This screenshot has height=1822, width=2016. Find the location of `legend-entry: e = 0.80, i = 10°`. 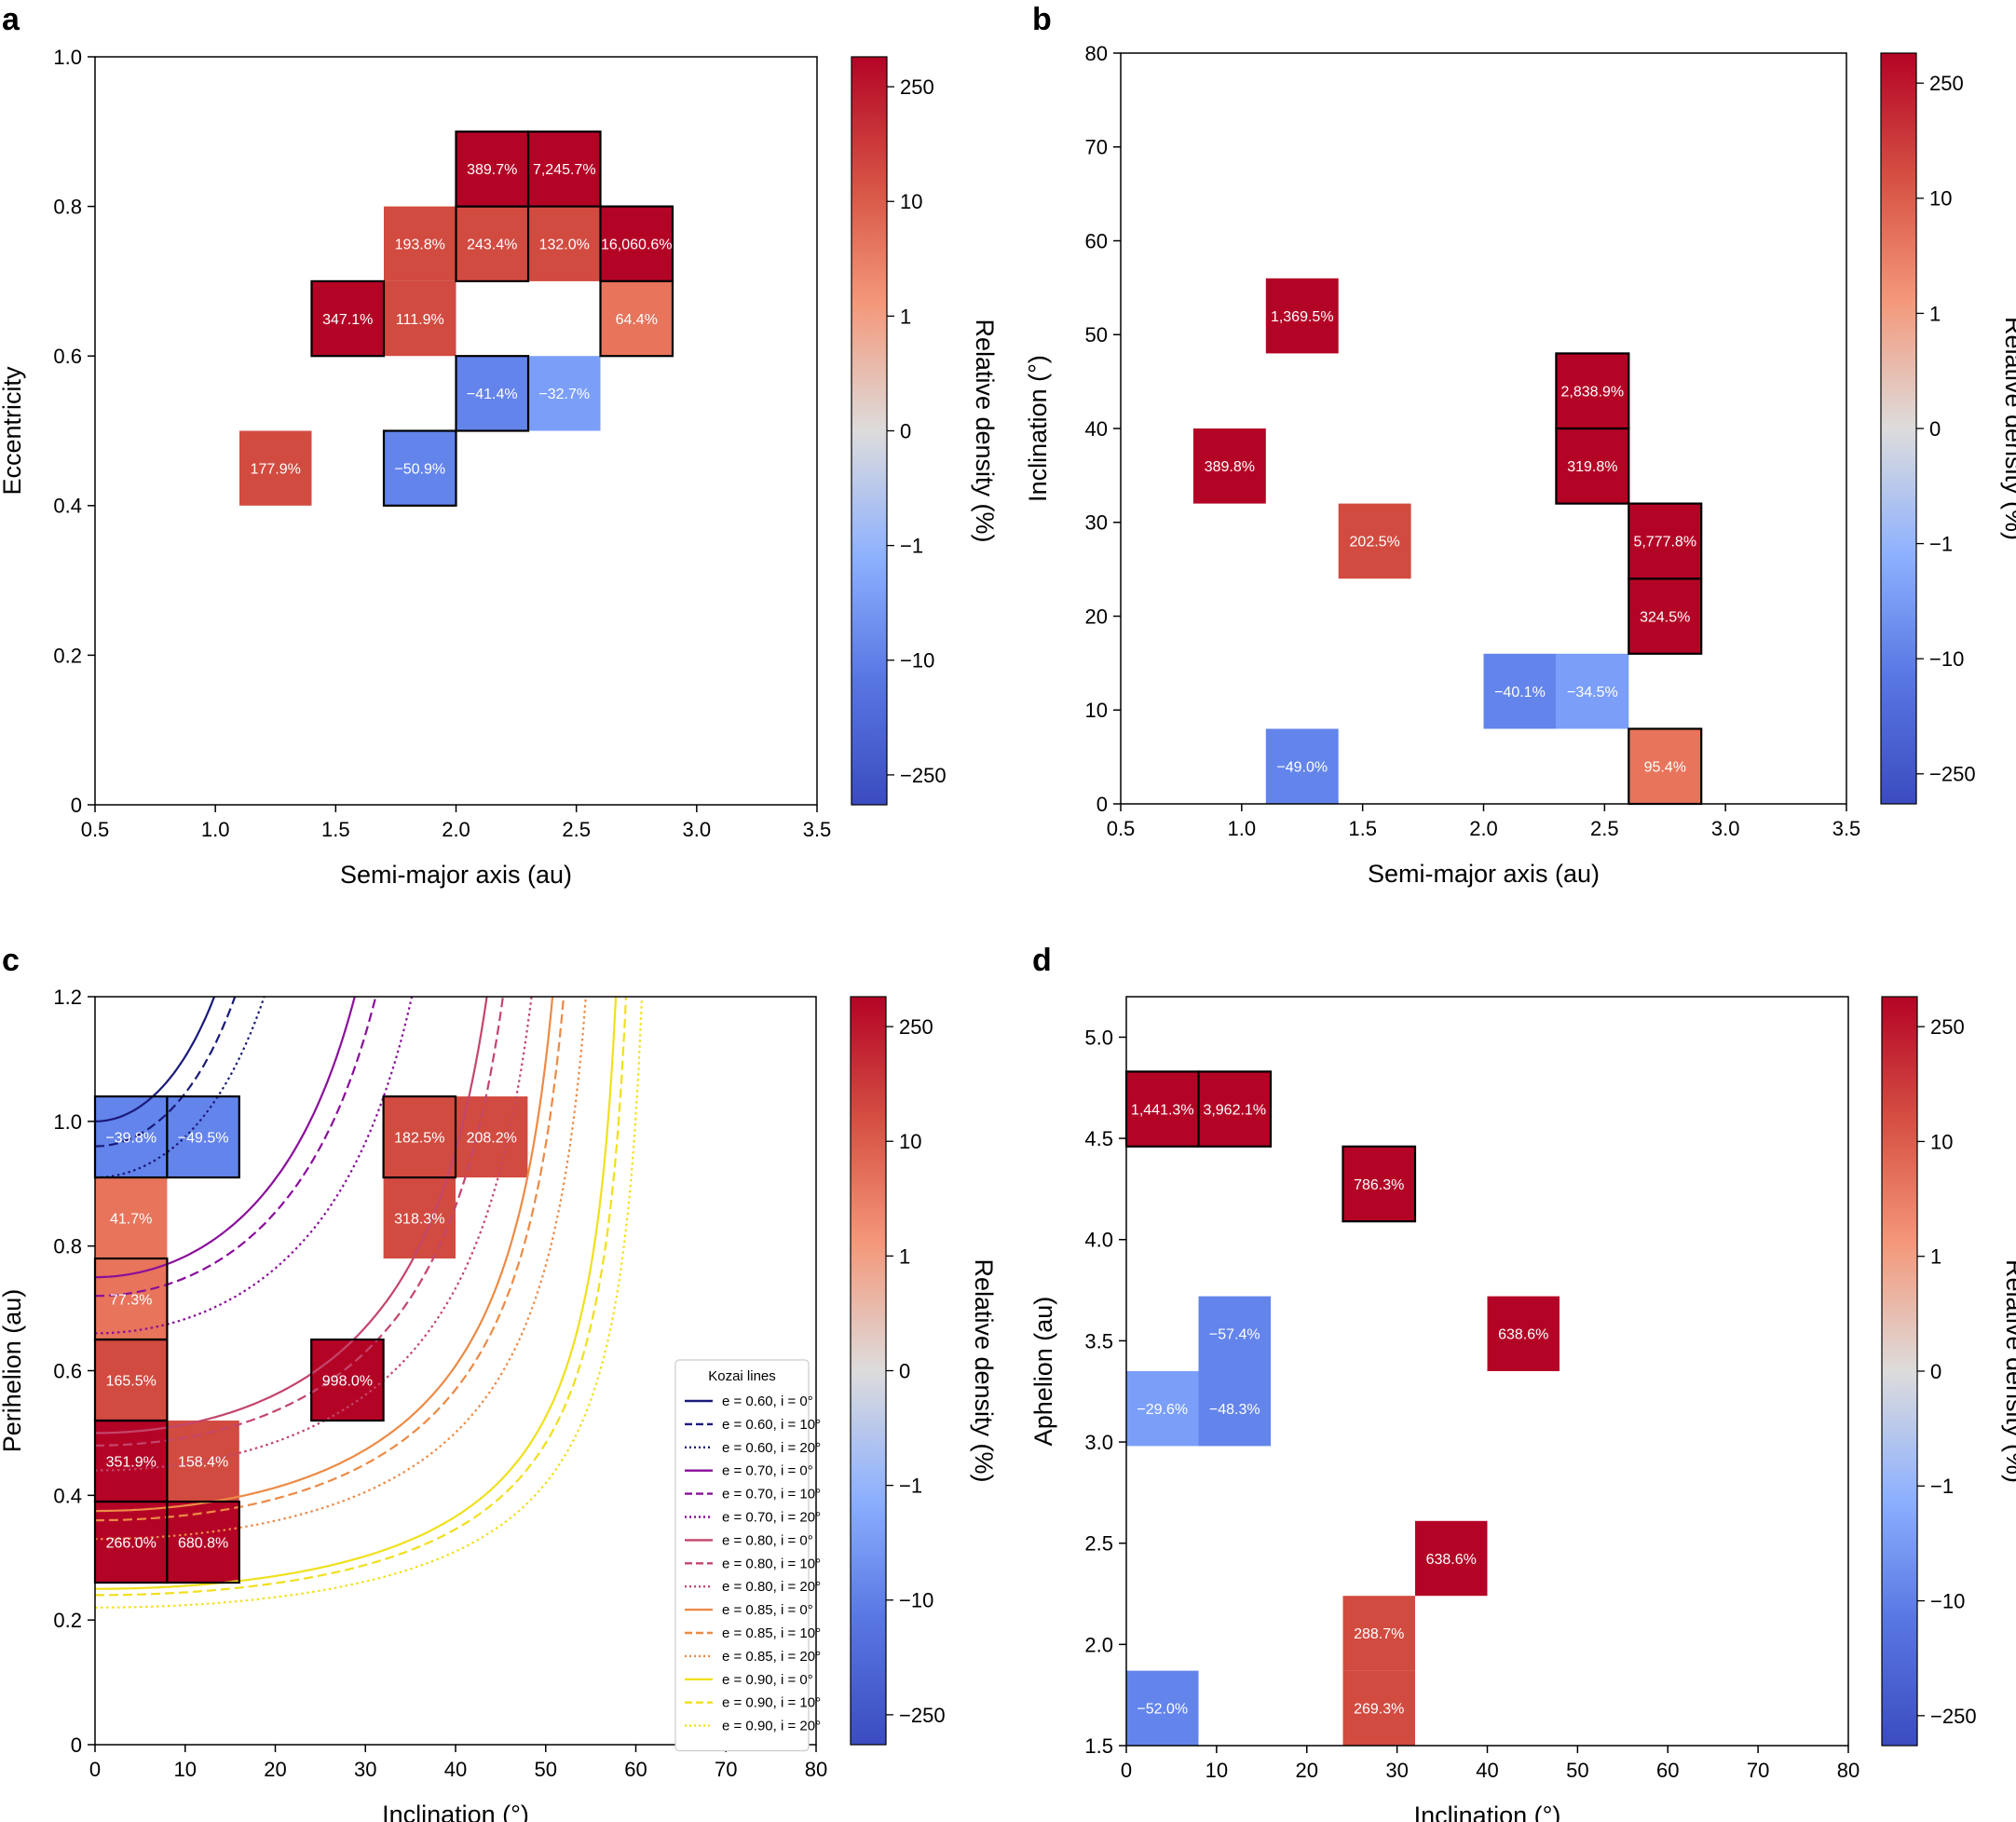

legend-entry: e = 0.80, i = 10° is located at coordinates (771, 1564).